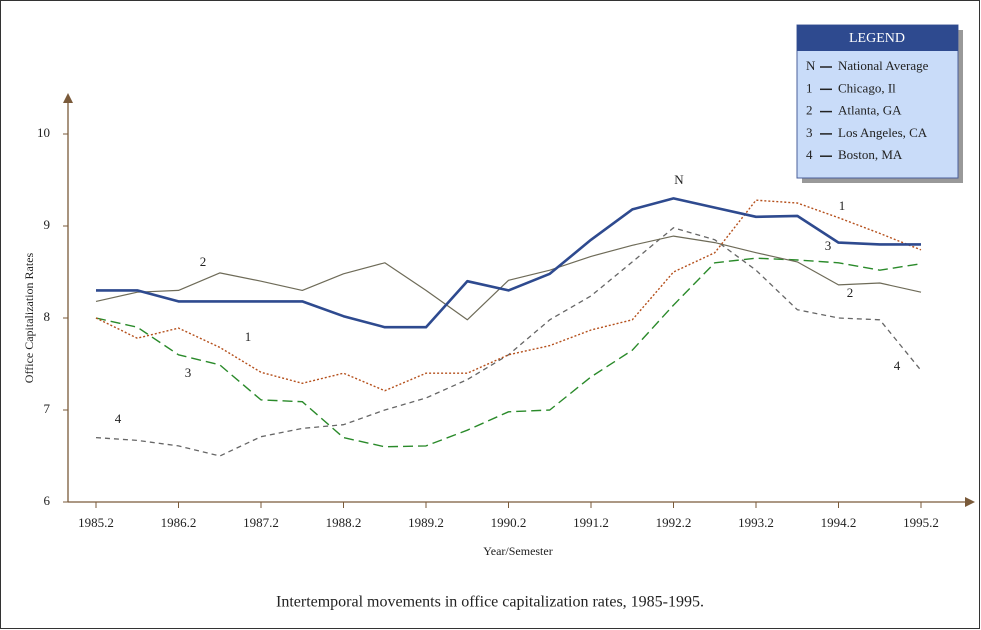 This screenshot has width=981, height=630. I want to click on x-tick-label: 1987.2, so click(261, 522).